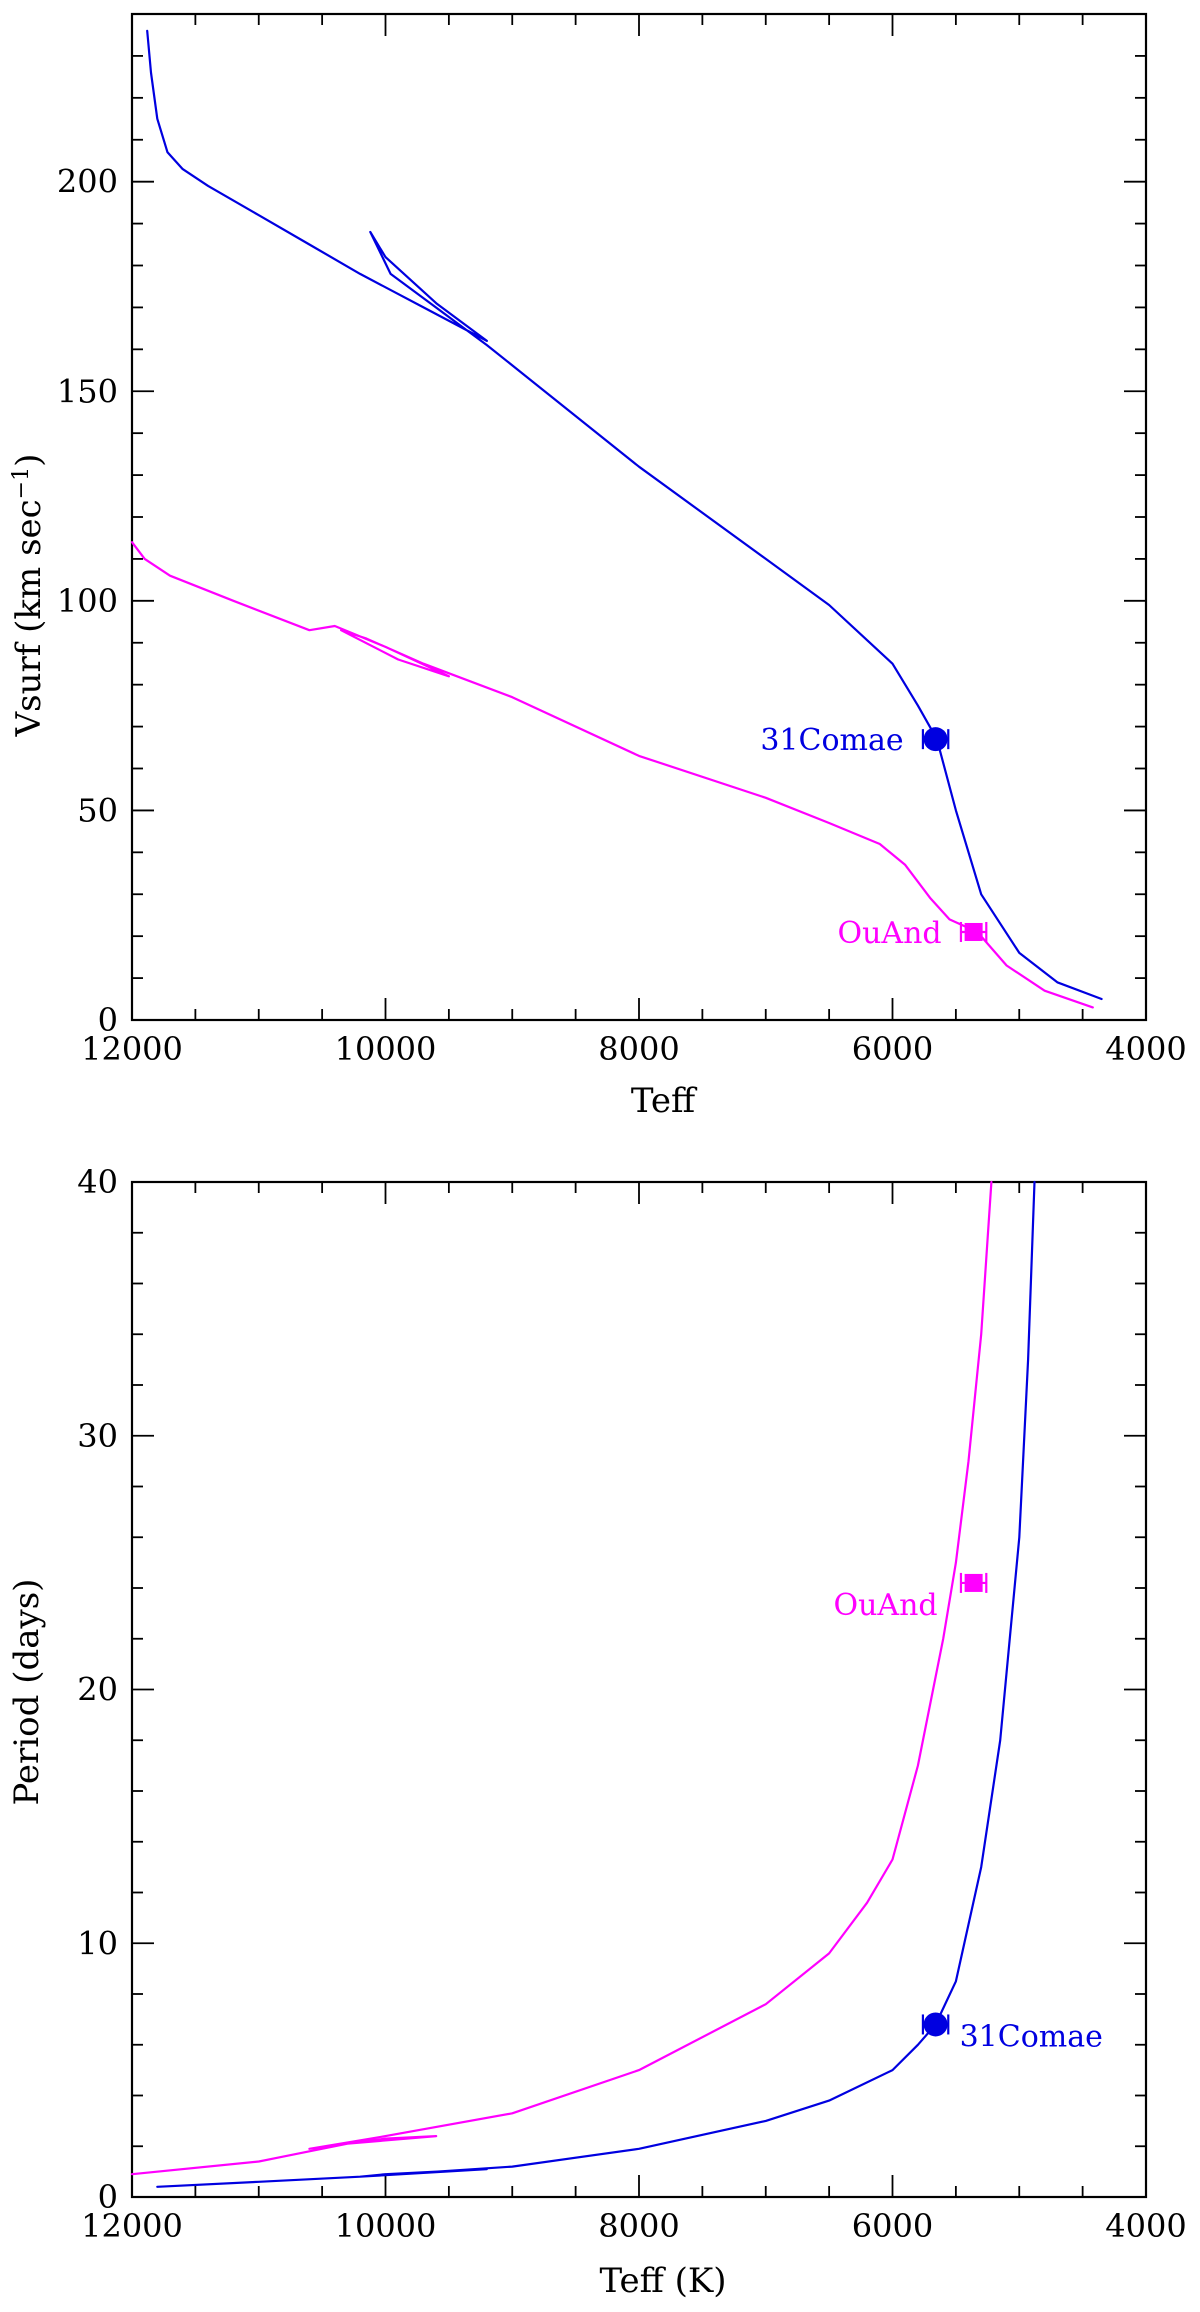  Describe the element at coordinates (664, 1101) in the screenshot. I see `x-axis-label: Teff` at that location.